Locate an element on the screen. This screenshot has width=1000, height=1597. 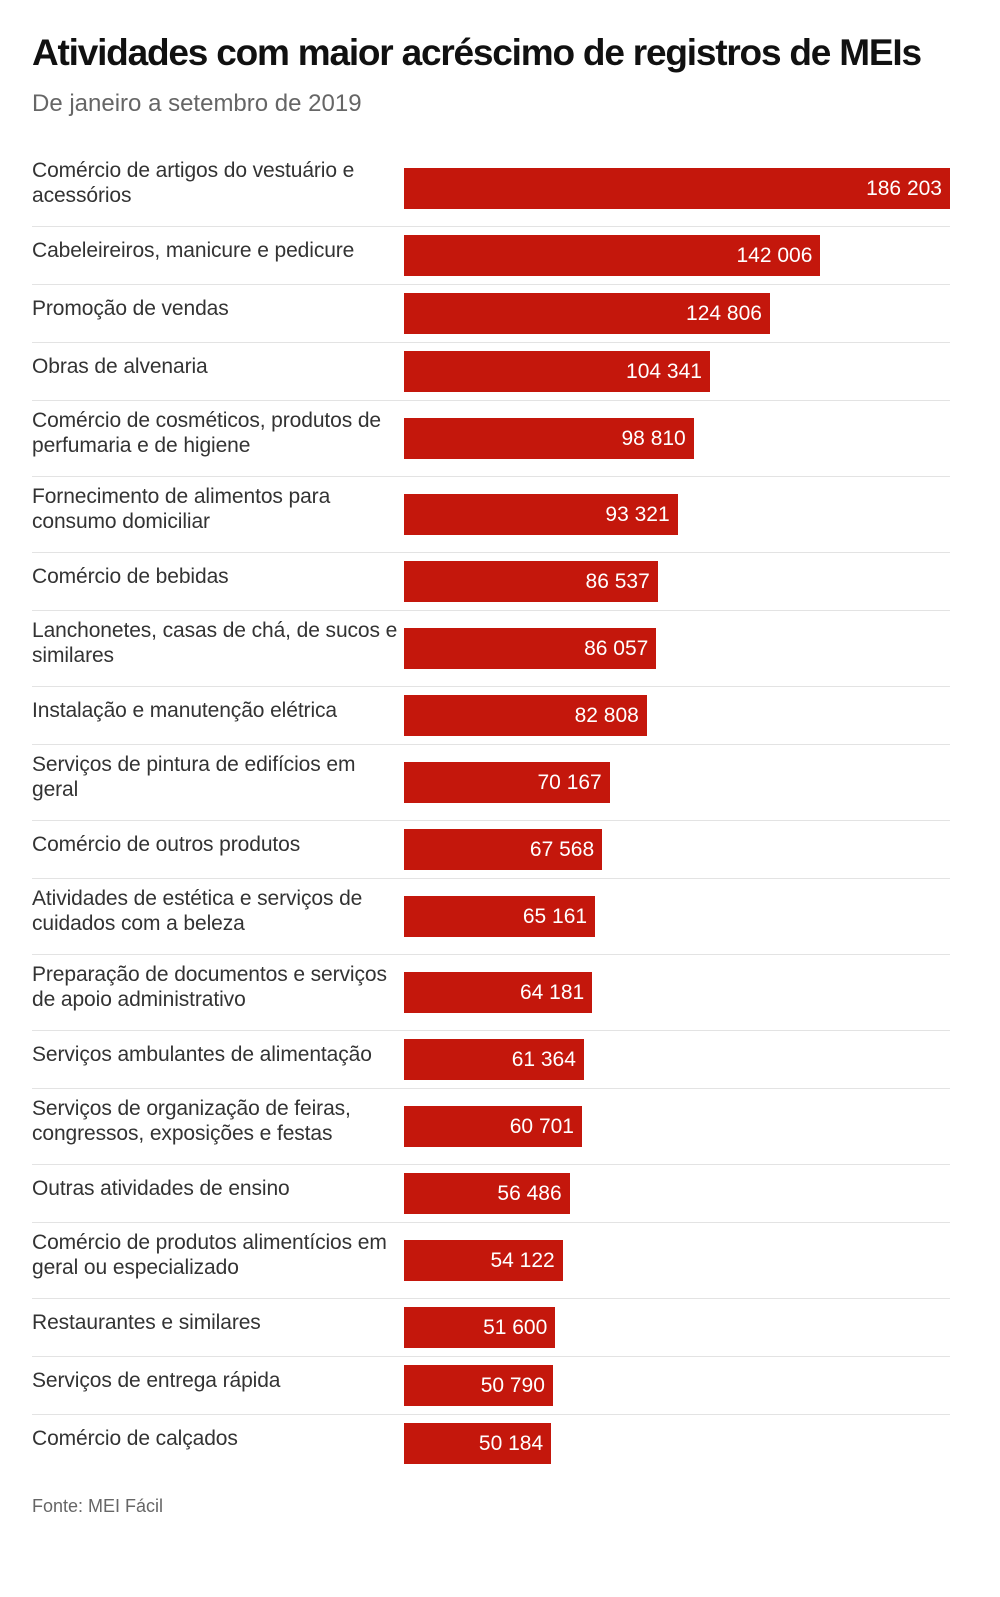
bar: 104 341 is located at coordinates (557, 371).